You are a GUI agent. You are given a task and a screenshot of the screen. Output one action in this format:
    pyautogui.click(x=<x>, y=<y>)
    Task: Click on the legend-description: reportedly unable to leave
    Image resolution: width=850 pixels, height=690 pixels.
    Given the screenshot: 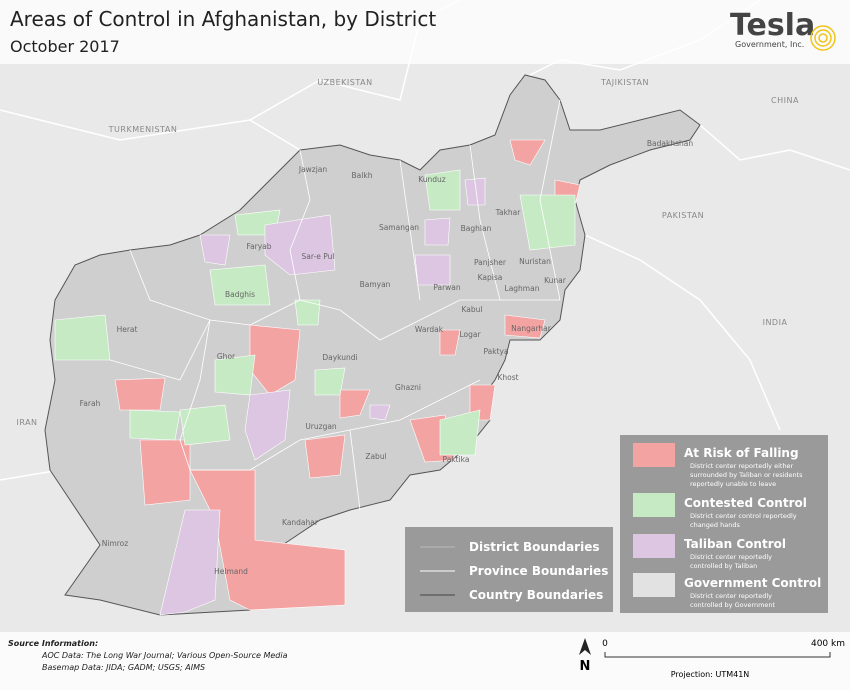 What is the action you would take?
    pyautogui.click(x=733, y=484)
    